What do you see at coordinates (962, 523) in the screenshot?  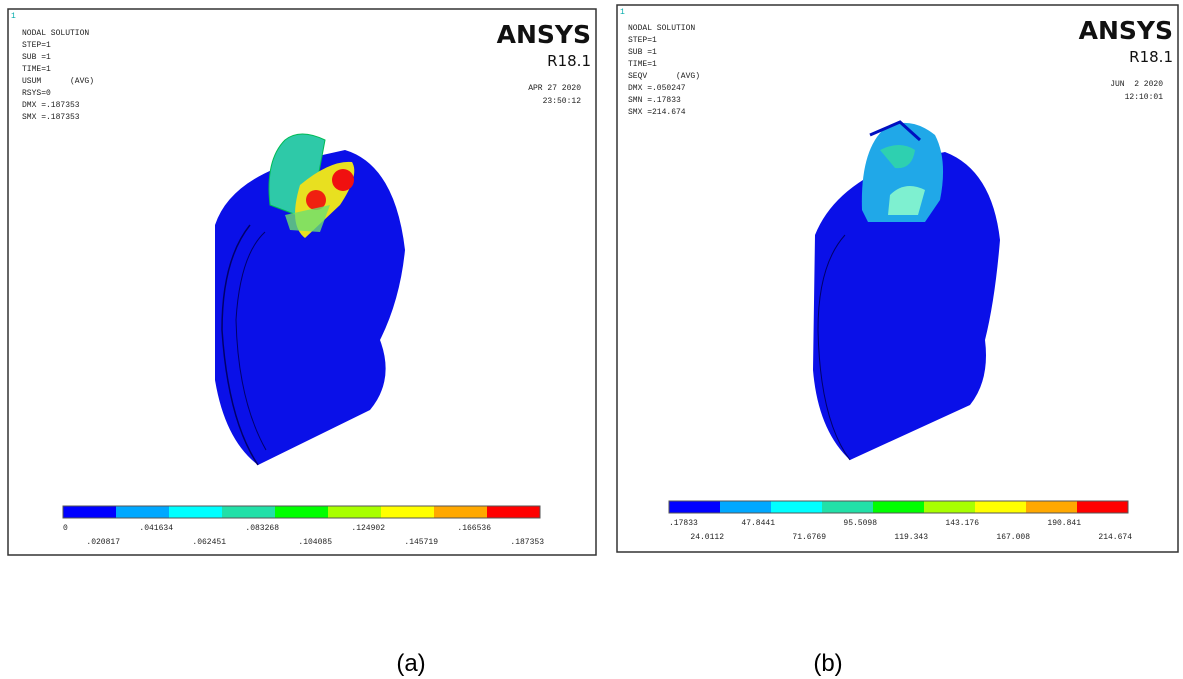 I see `legend-label: 143.176` at bounding box center [962, 523].